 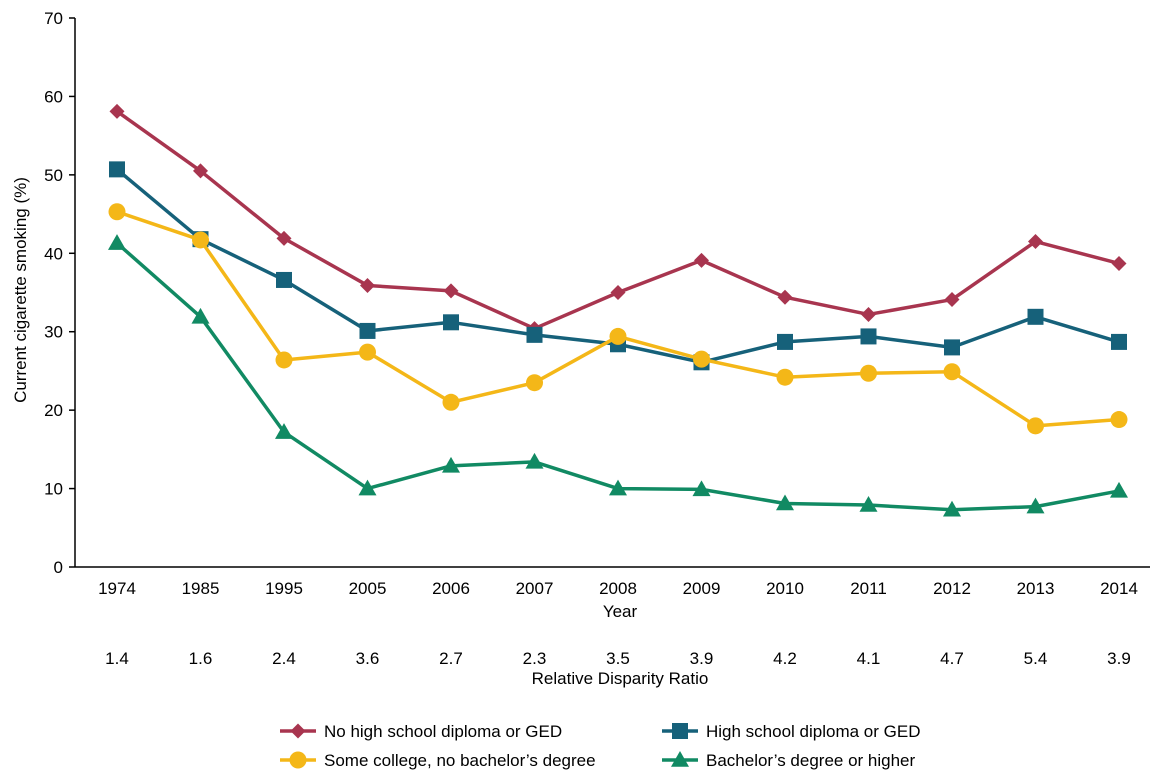 I want to click on legend-item: Some college, no bachelor’s degree, so click(x=438, y=760).